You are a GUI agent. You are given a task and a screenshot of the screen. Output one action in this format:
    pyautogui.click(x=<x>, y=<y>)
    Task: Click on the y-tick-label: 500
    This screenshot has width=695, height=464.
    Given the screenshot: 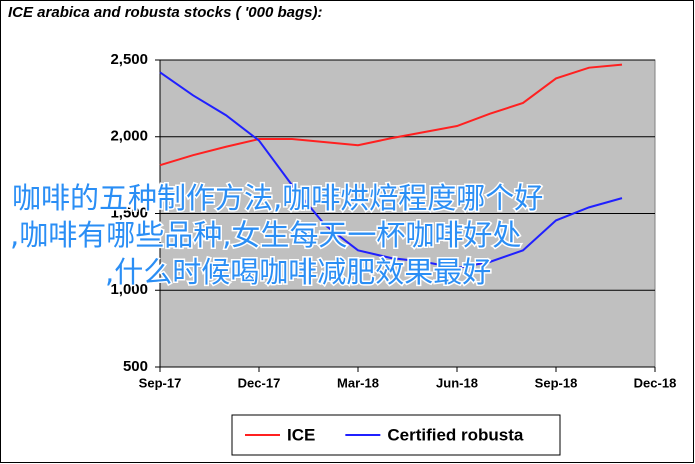 What is the action you would take?
    pyautogui.click(x=135, y=366)
    